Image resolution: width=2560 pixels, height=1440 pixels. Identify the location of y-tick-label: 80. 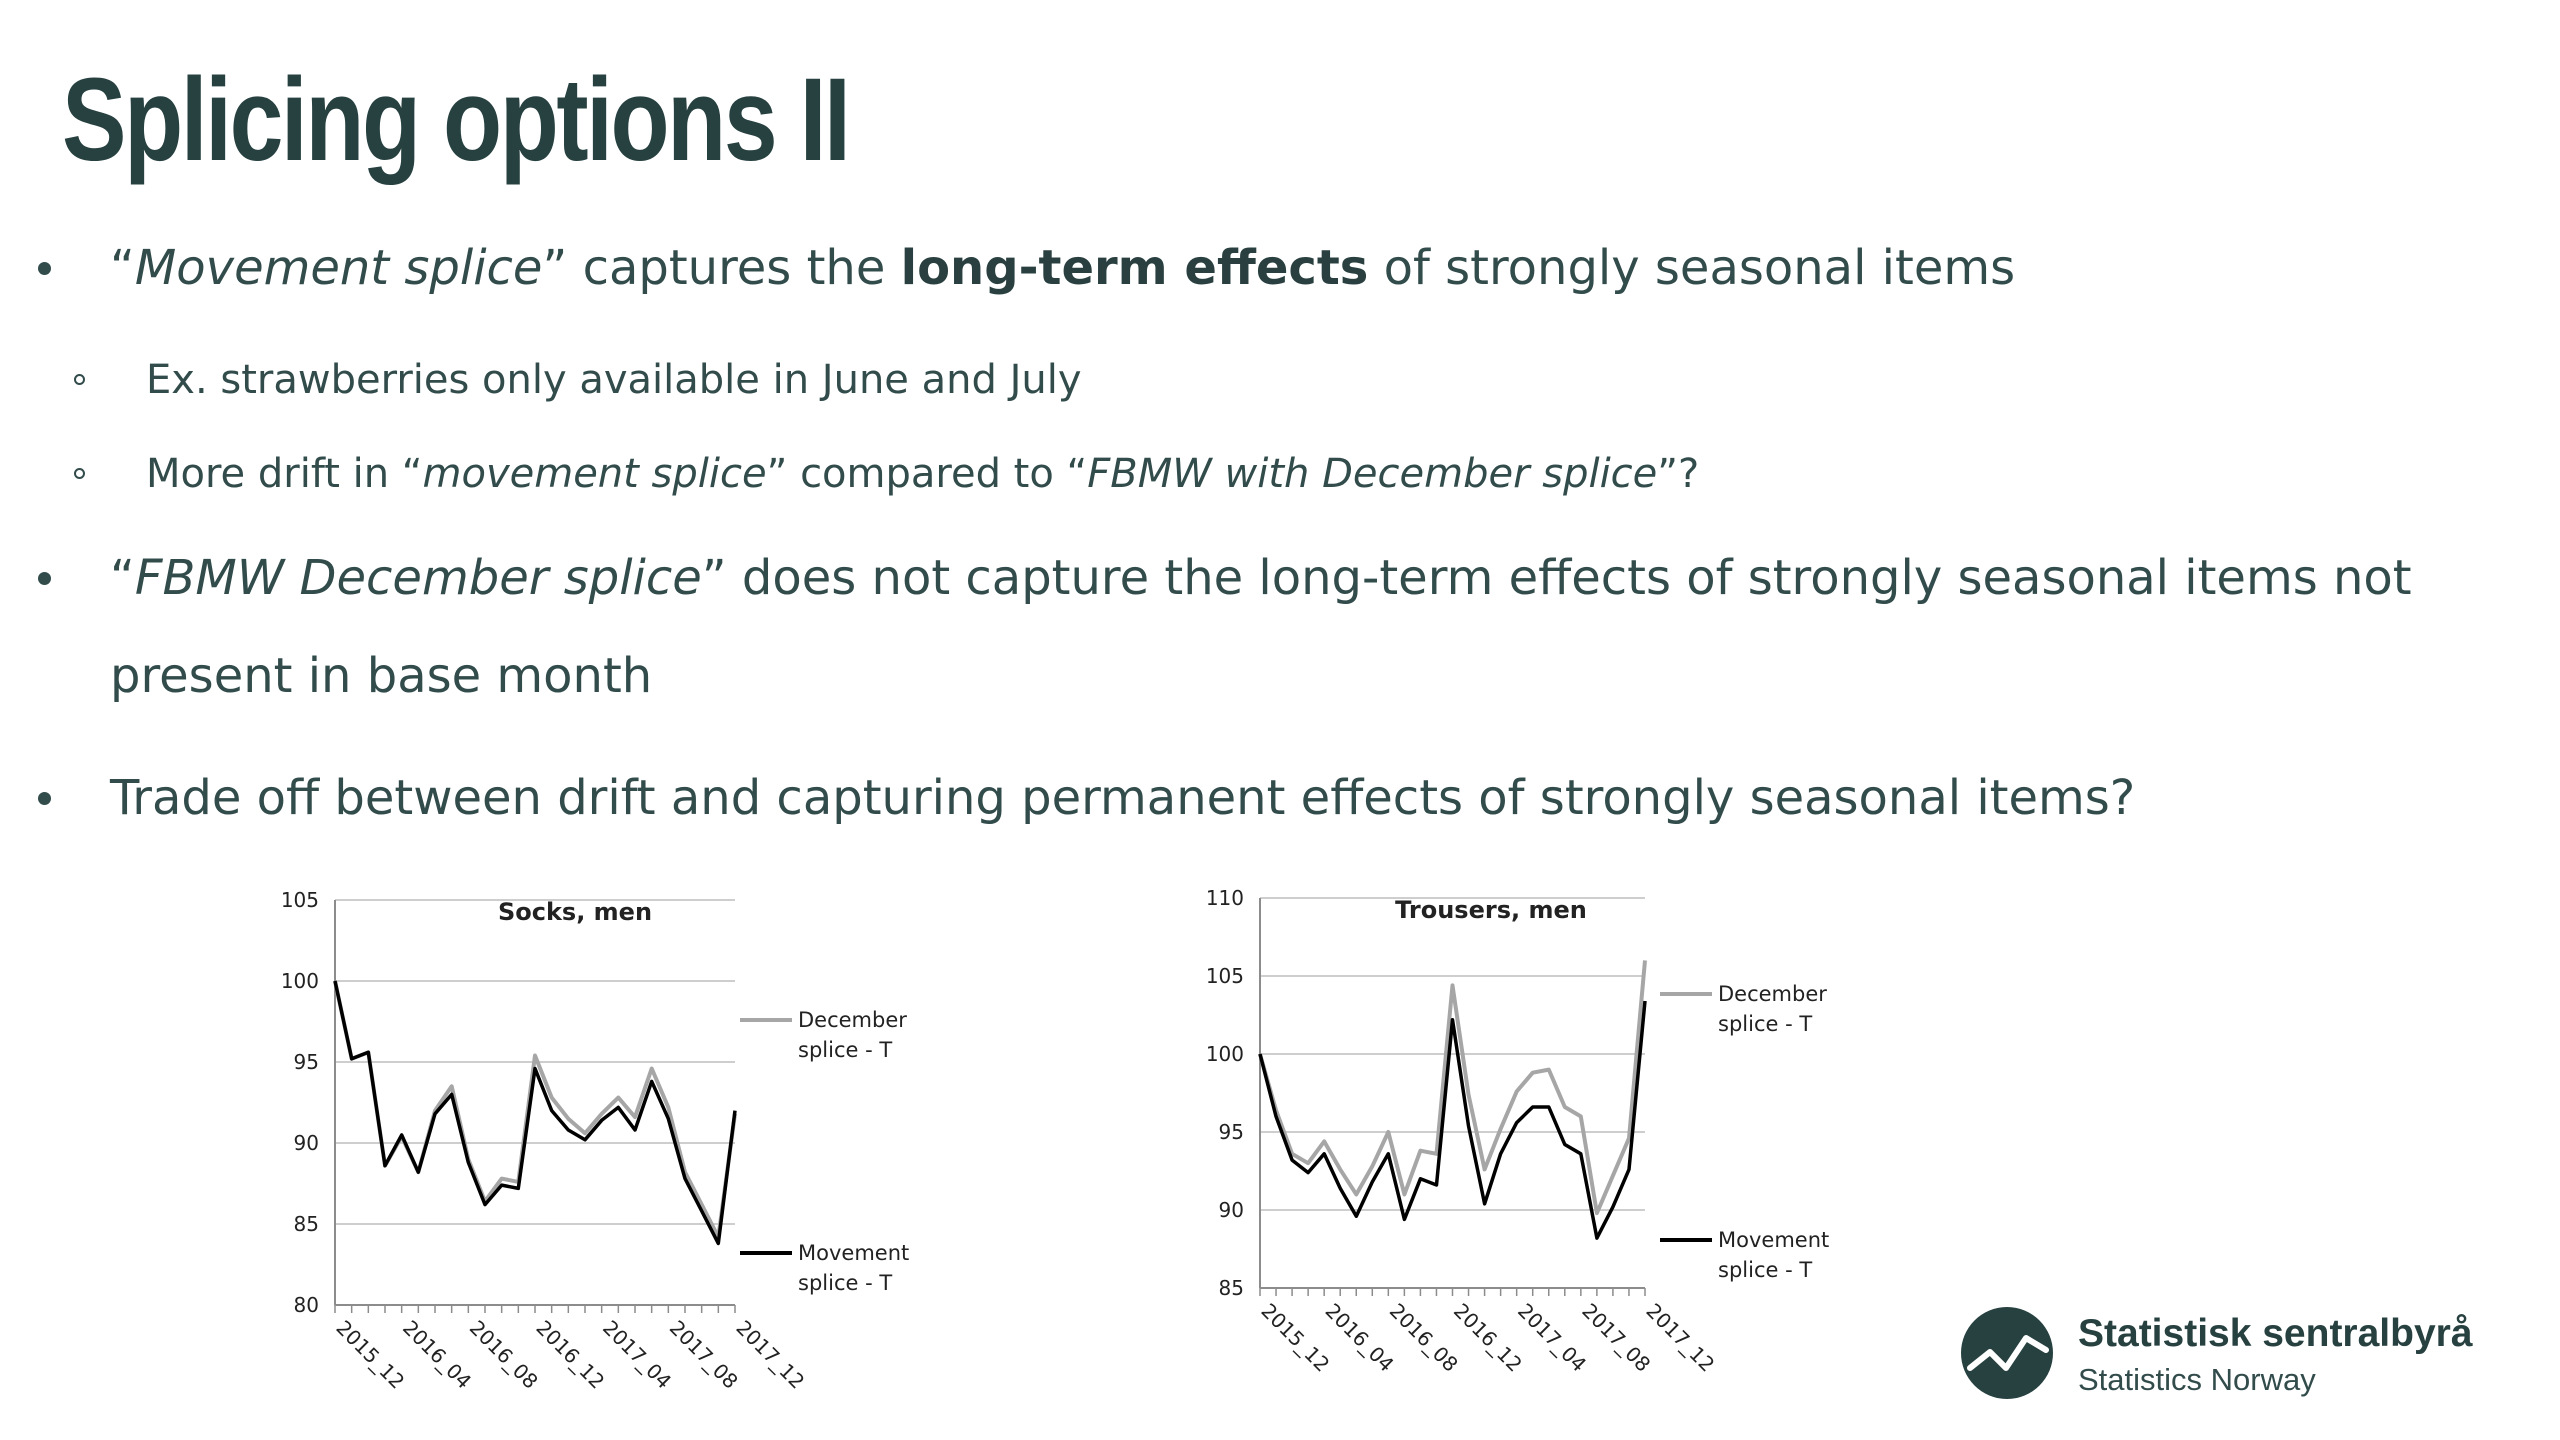
(306, 1305).